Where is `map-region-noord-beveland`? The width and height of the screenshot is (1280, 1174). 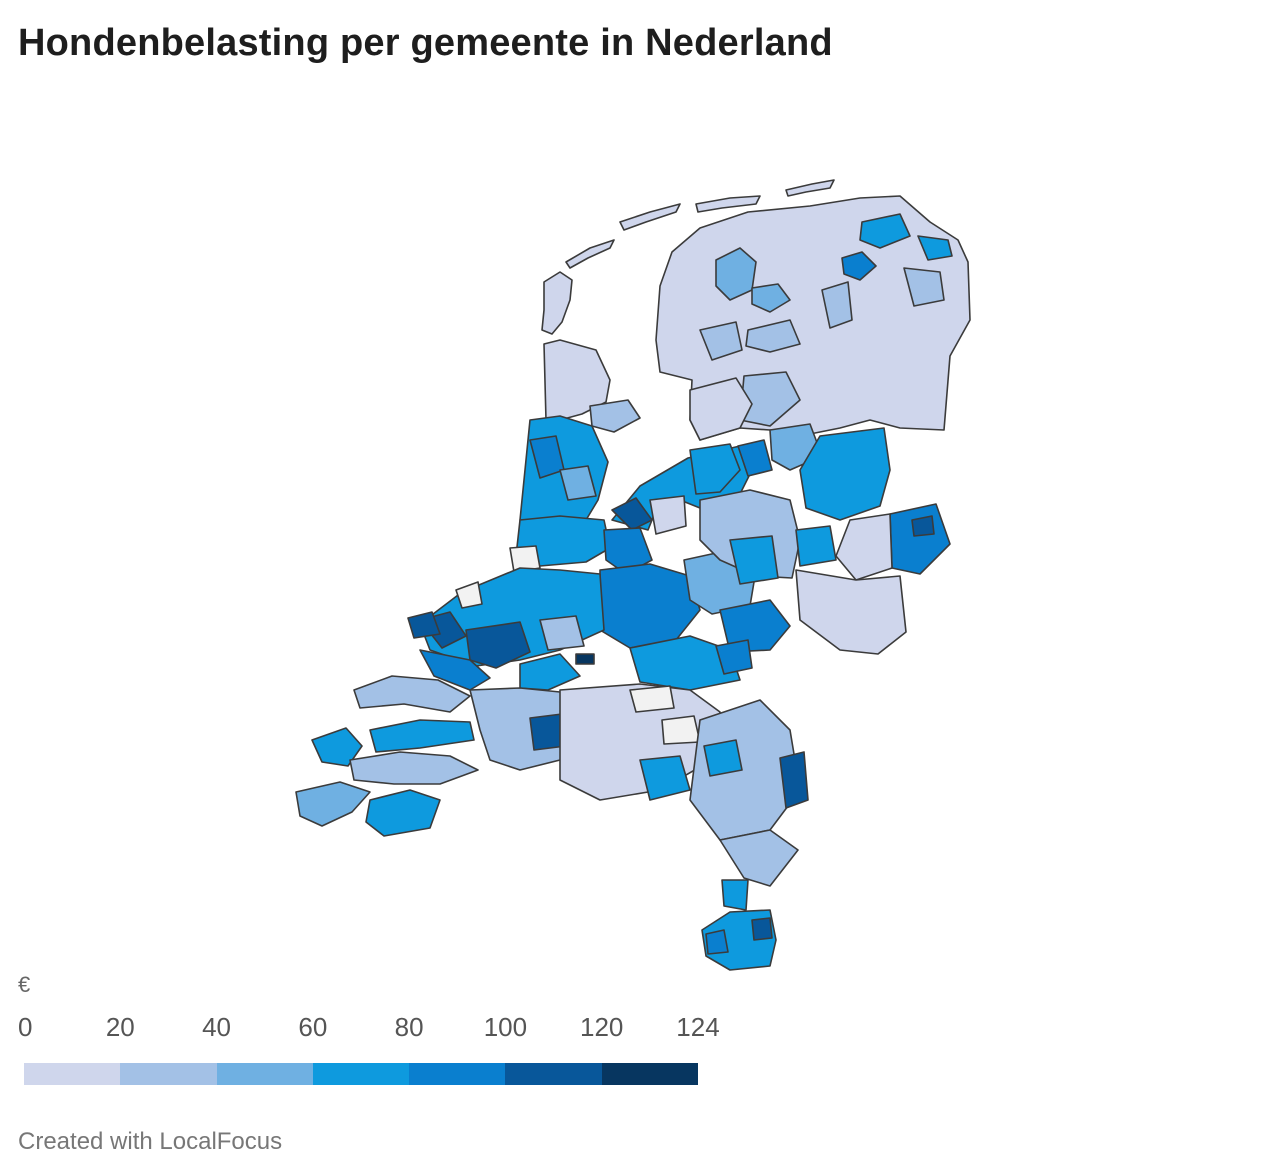 map-region-noord-beveland is located at coordinates (422, 736).